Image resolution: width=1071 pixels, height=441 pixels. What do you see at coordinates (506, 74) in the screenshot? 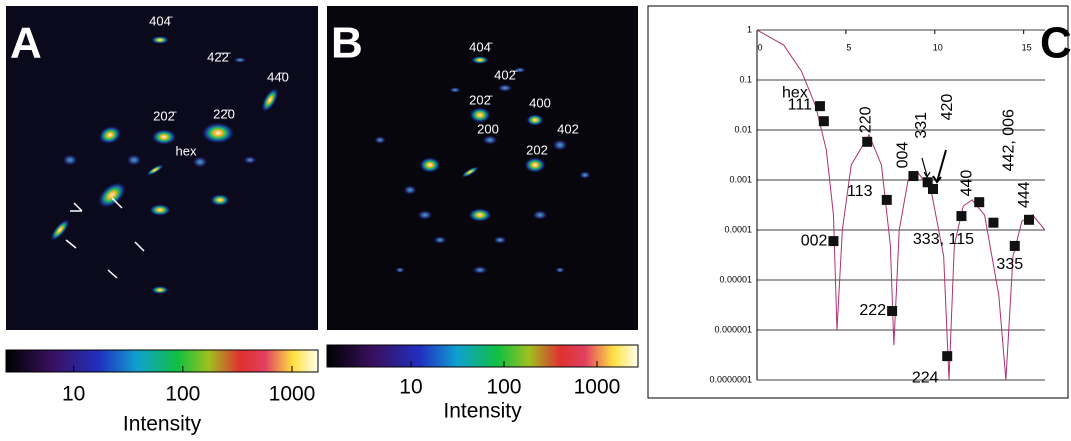
I see `reflection-label: 402̄` at bounding box center [506, 74].